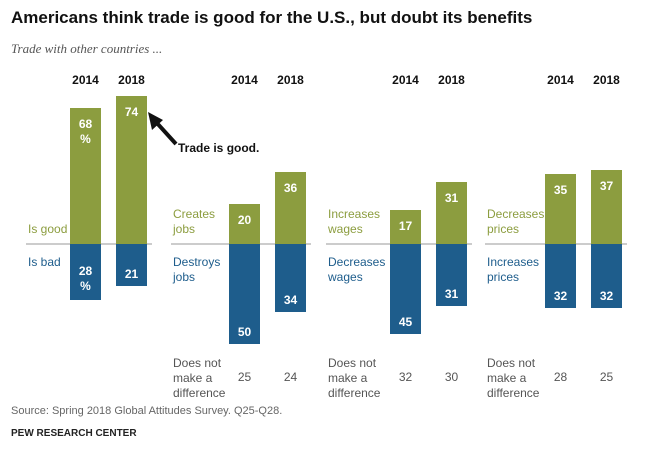  What do you see at coordinates (244, 332) in the screenshot?
I see `value-label: 50` at bounding box center [244, 332].